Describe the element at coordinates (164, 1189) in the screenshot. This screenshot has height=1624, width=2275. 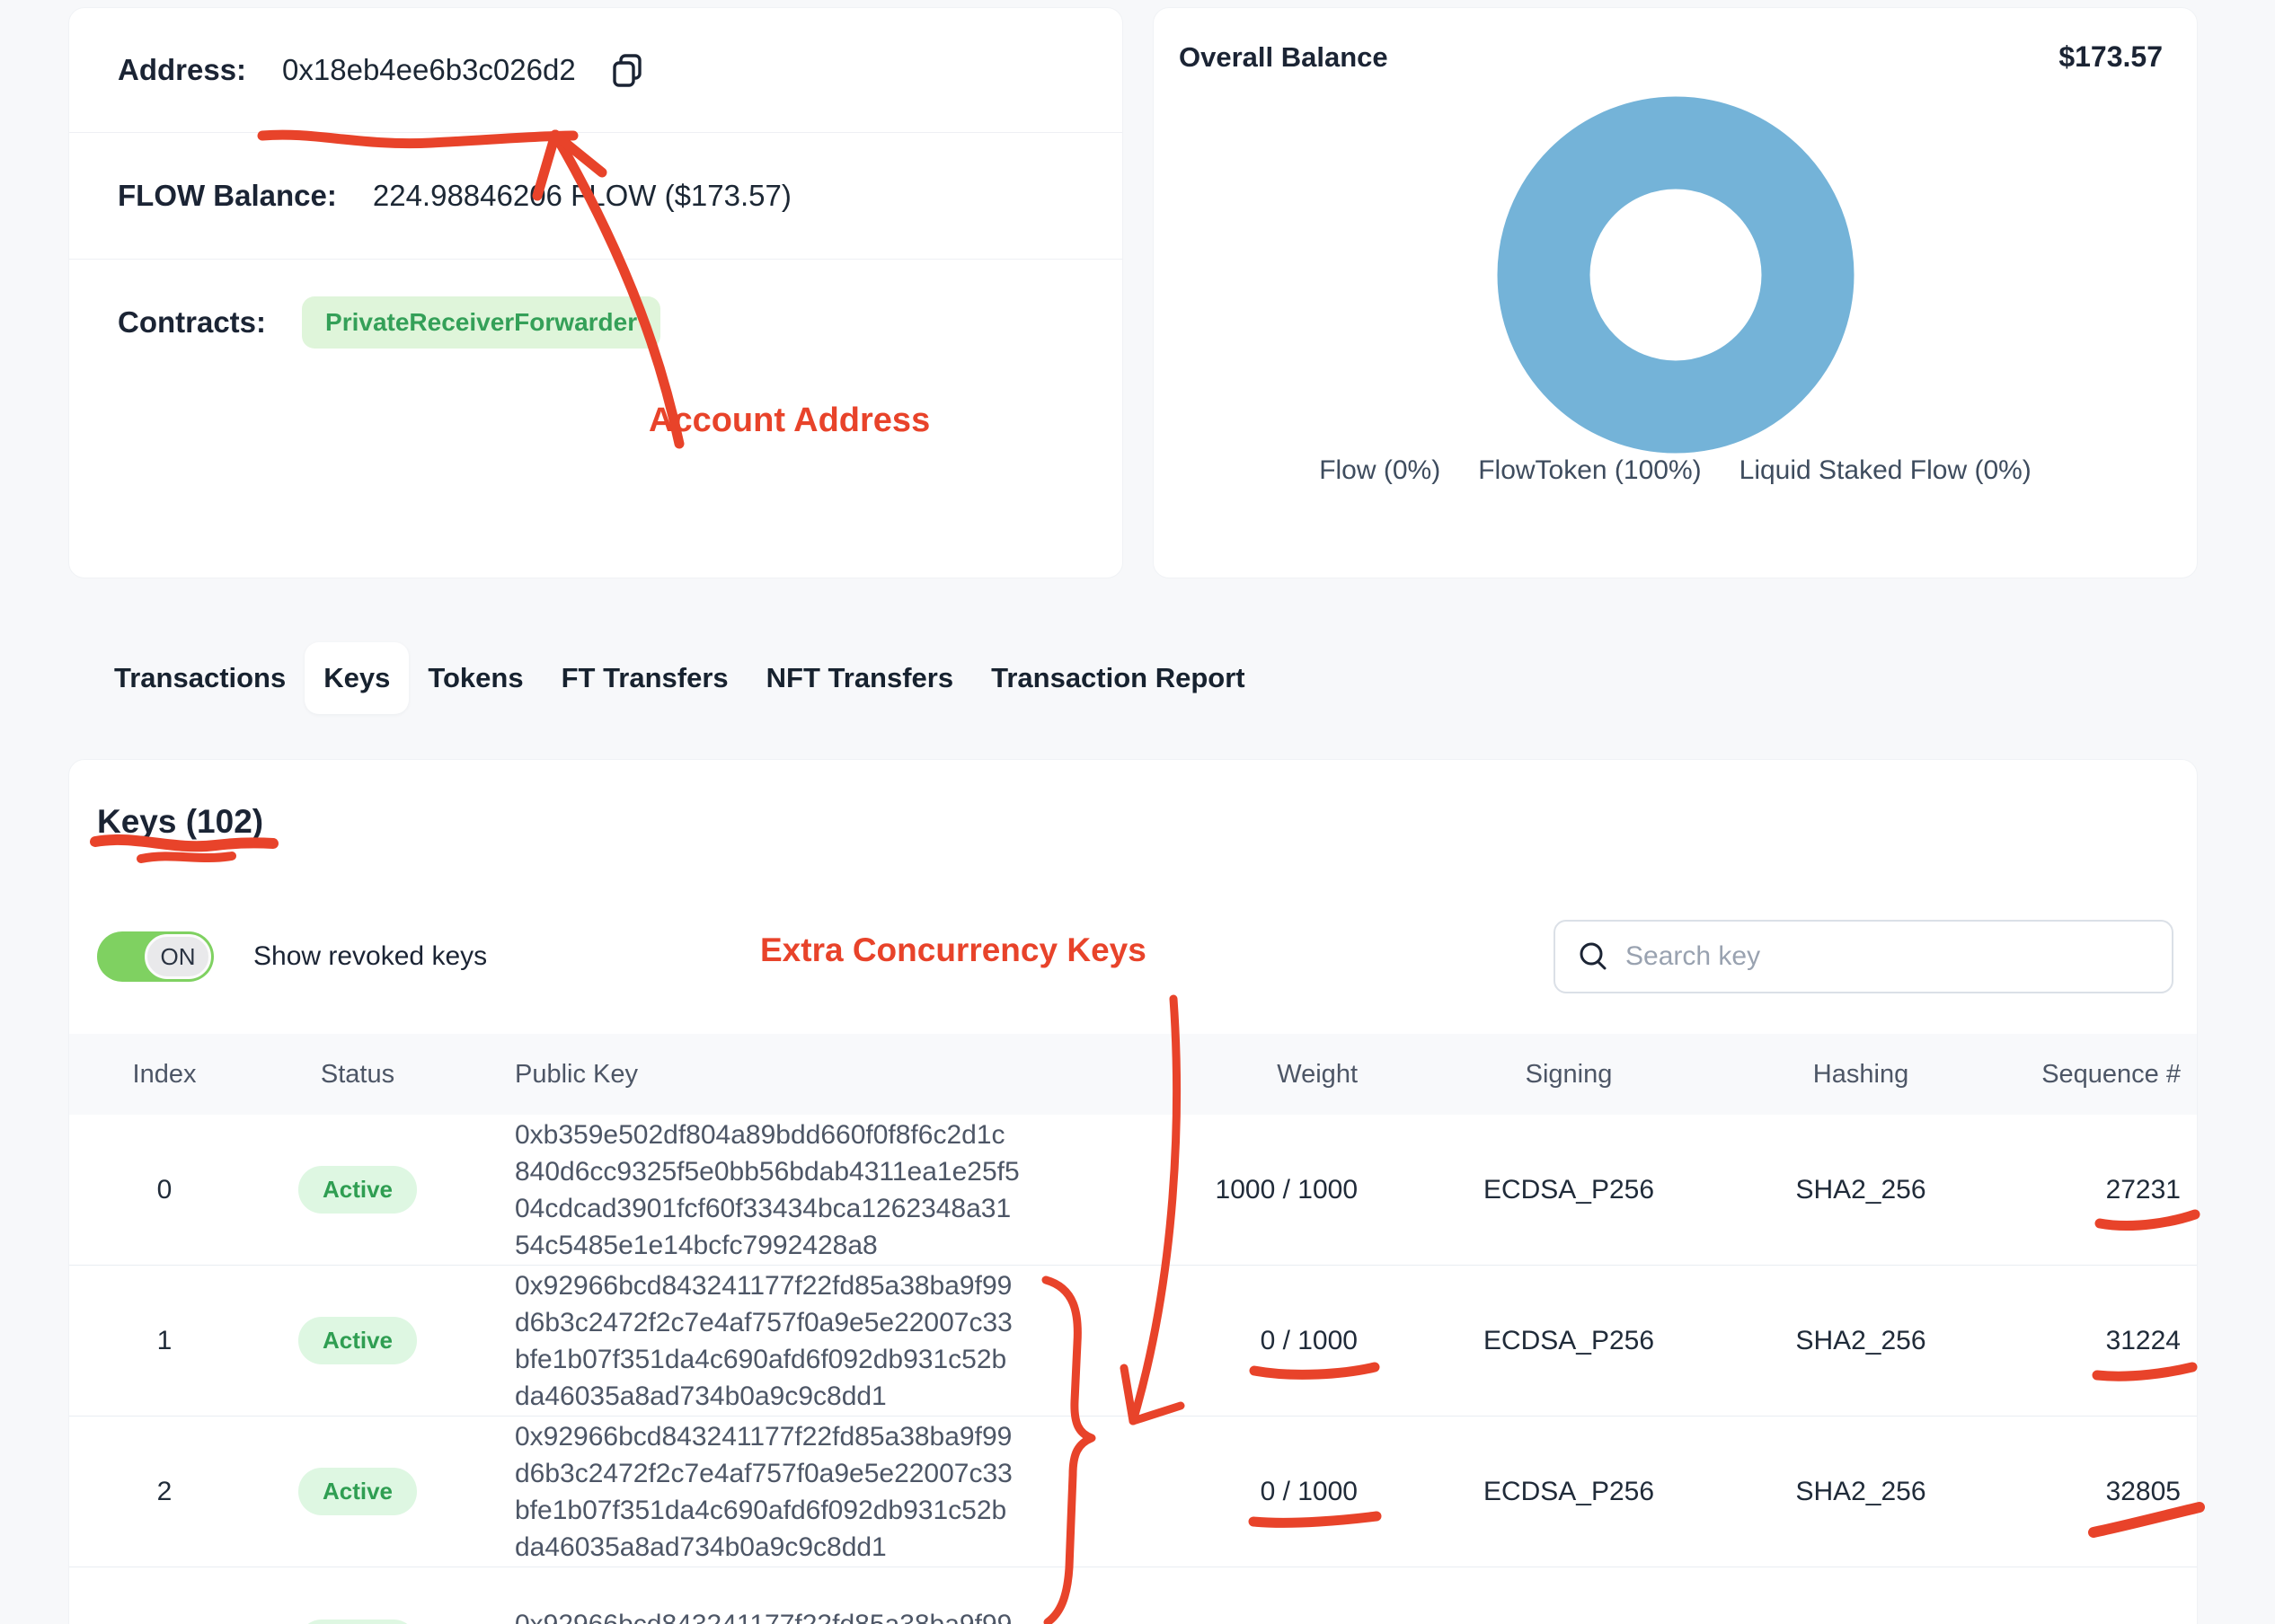
I see `key-index: 0` at that location.